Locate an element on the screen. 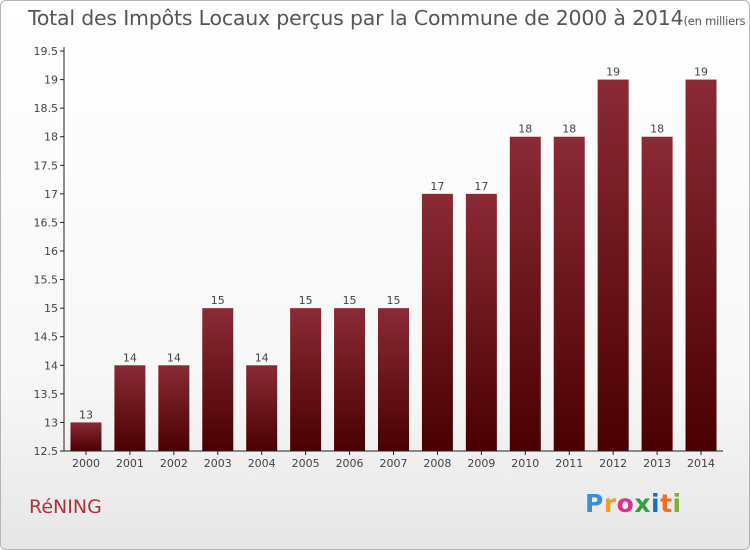  proxiti-logo: Proxiti is located at coordinates (633, 503).